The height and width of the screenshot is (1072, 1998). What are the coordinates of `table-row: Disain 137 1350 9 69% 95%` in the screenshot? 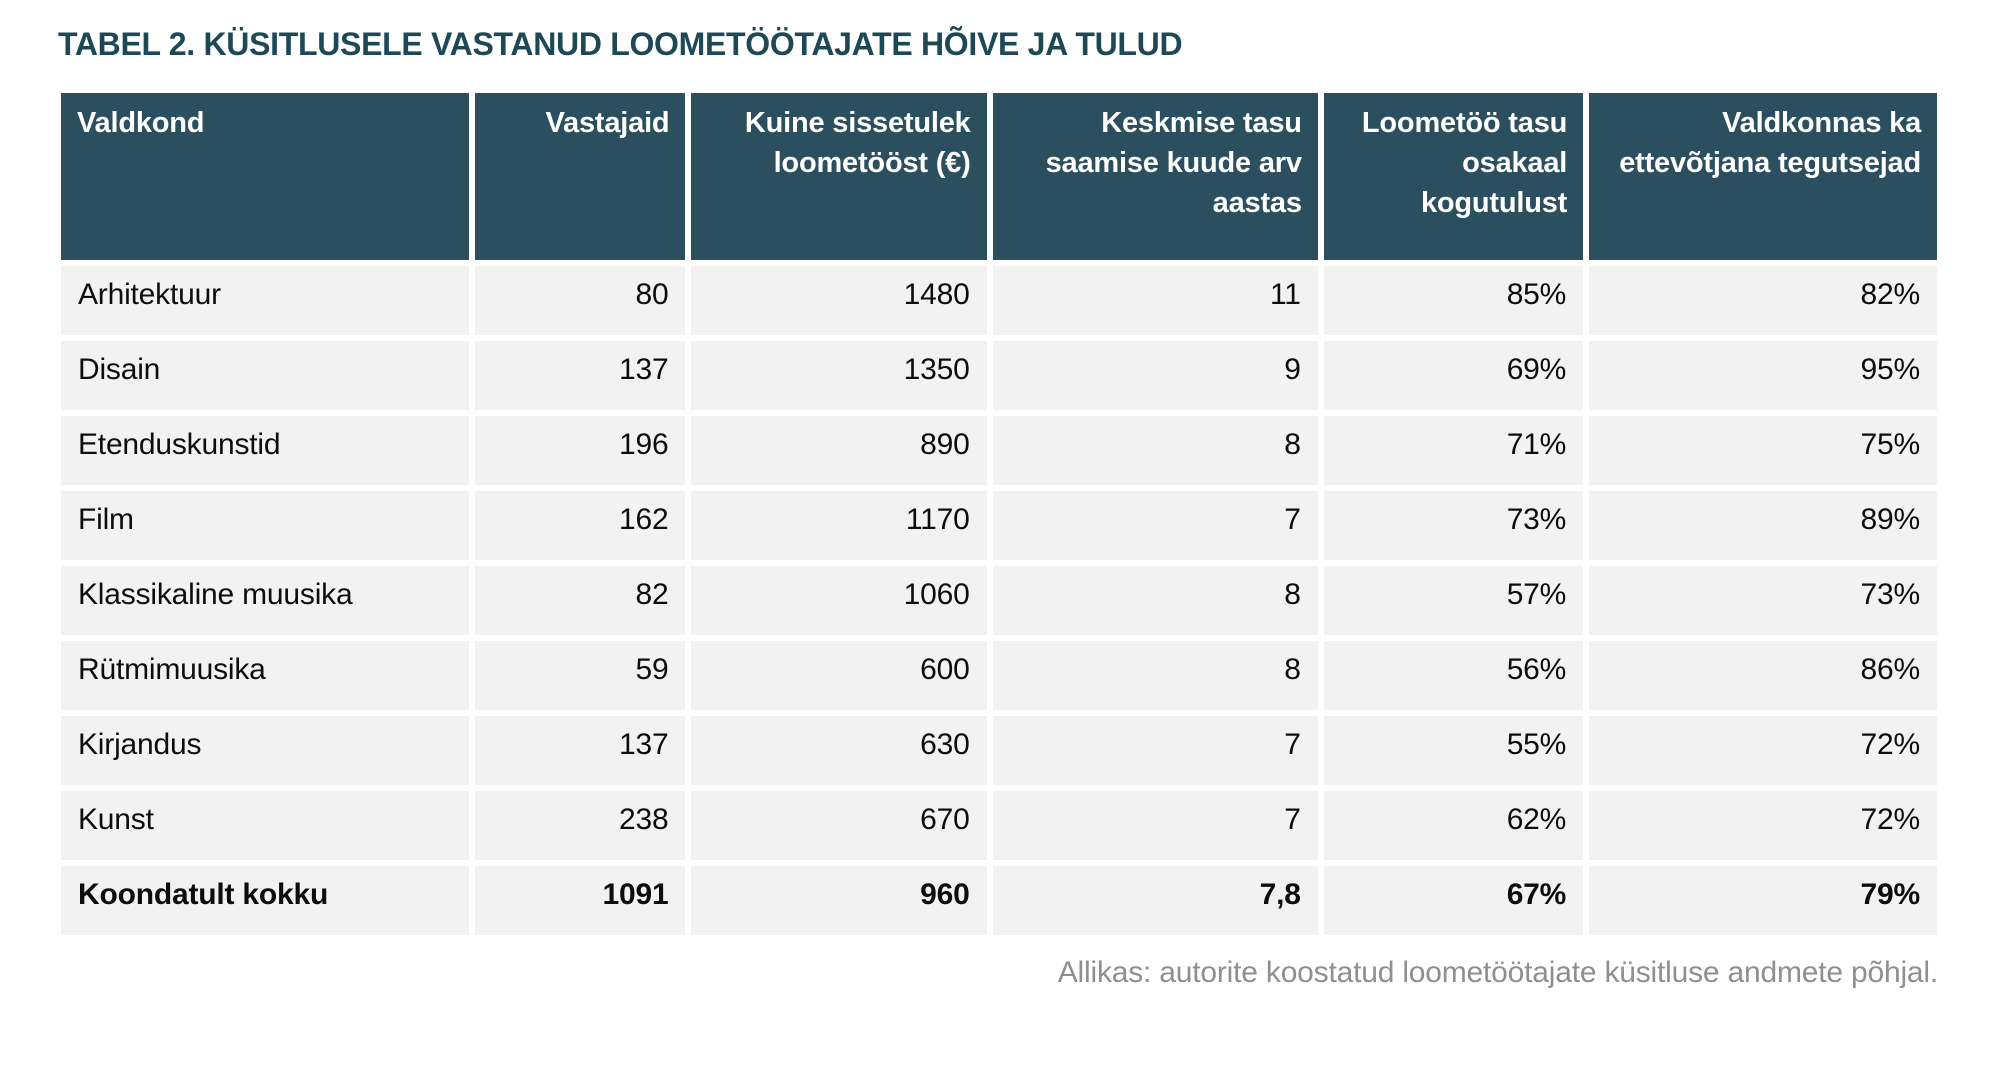 It's located at (999, 375).